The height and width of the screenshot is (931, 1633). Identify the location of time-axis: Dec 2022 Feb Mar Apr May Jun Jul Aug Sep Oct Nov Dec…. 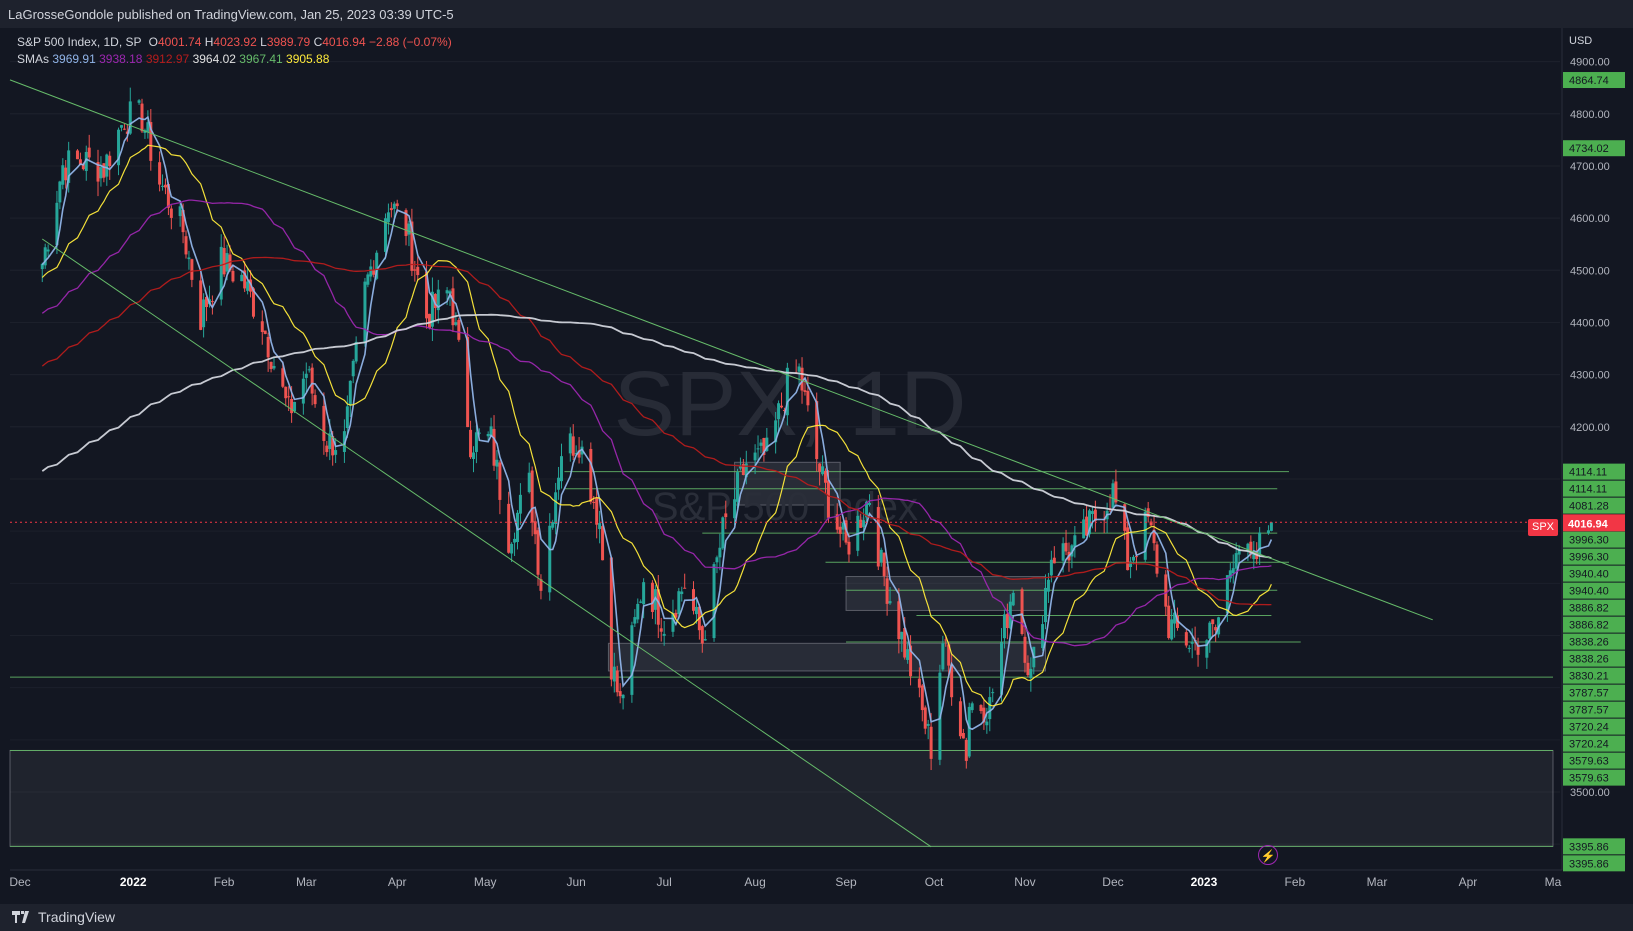
(785, 879).